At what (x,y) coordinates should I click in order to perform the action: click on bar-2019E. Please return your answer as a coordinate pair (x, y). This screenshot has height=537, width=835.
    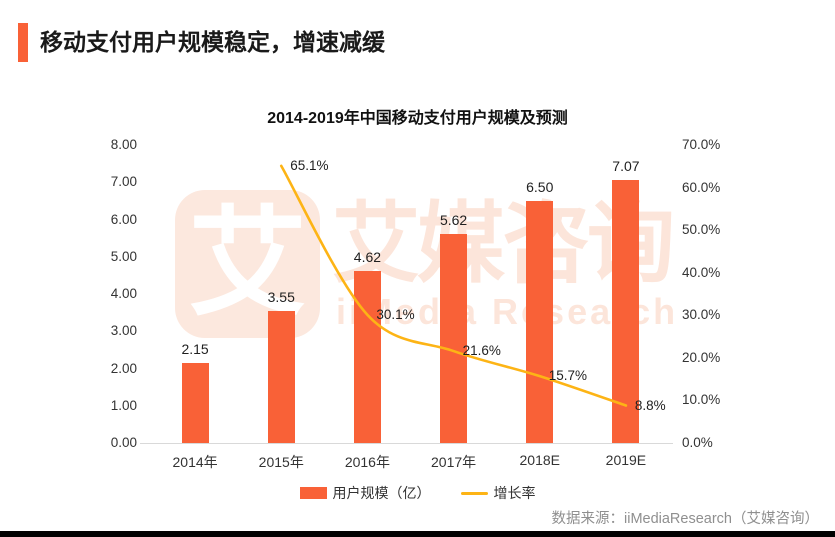
    Looking at the image, I should click on (626, 311).